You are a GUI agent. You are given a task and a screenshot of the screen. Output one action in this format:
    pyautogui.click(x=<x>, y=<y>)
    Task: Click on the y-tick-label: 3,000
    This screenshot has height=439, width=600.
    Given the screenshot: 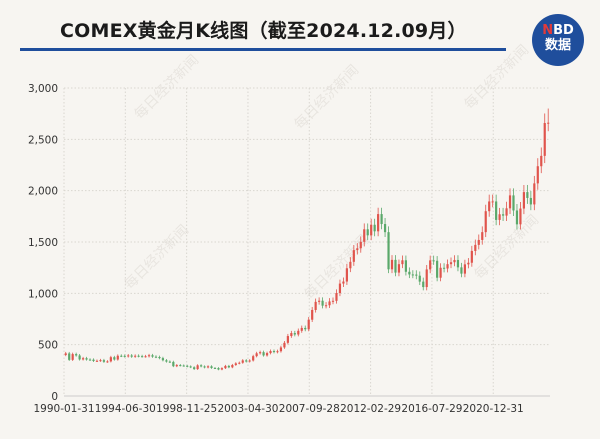 What is the action you would take?
    pyautogui.click(x=43, y=89)
    